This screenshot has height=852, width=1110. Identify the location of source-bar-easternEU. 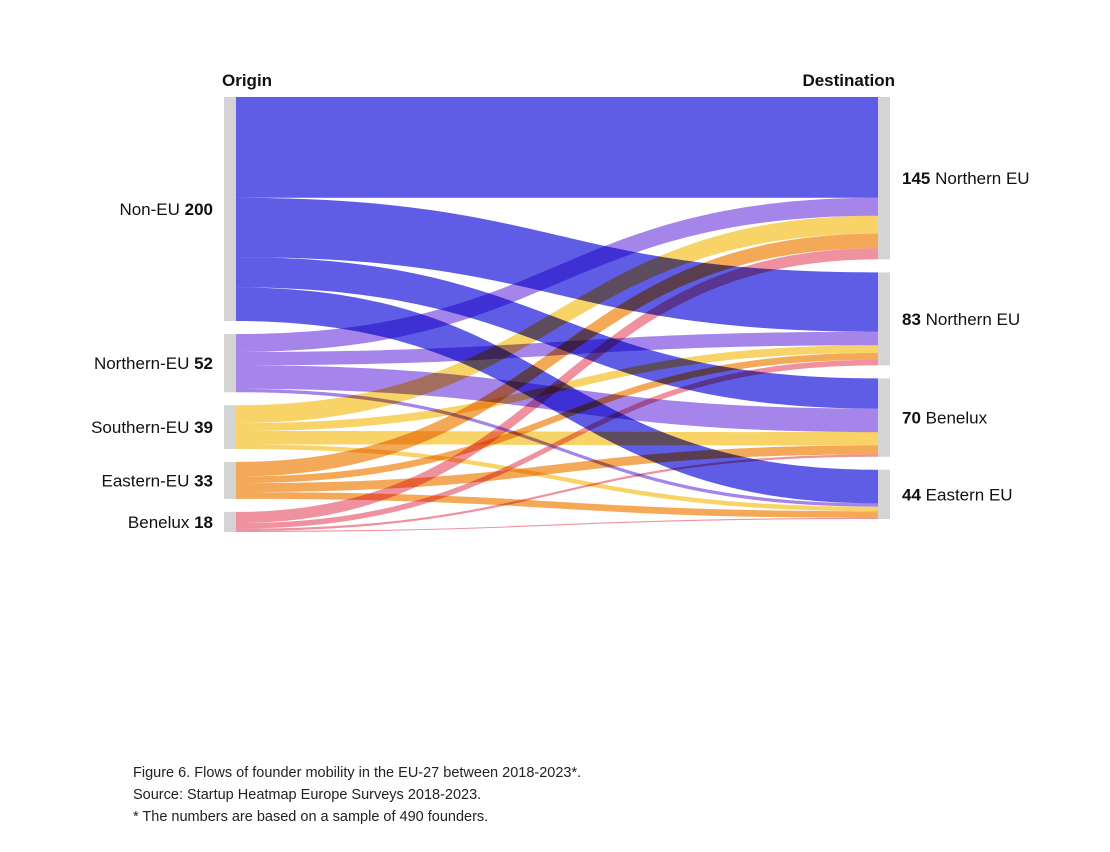
(230, 480).